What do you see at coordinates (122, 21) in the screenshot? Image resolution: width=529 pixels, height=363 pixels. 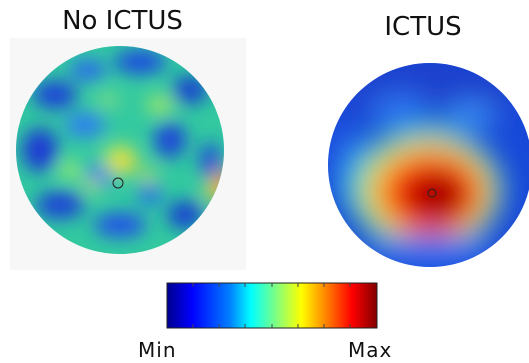 I see `panel-title-no-ictus: No ICTUS` at bounding box center [122, 21].